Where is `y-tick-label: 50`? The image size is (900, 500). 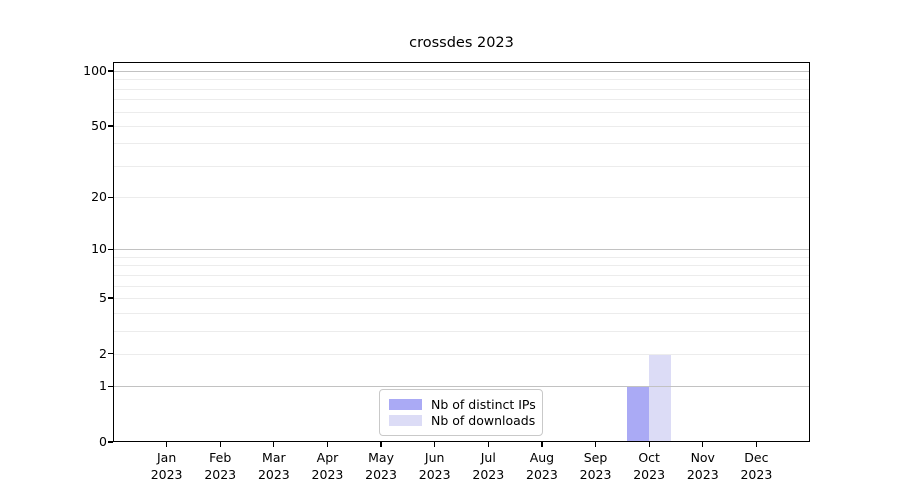
y-tick-label: 50 is located at coordinates (99, 125).